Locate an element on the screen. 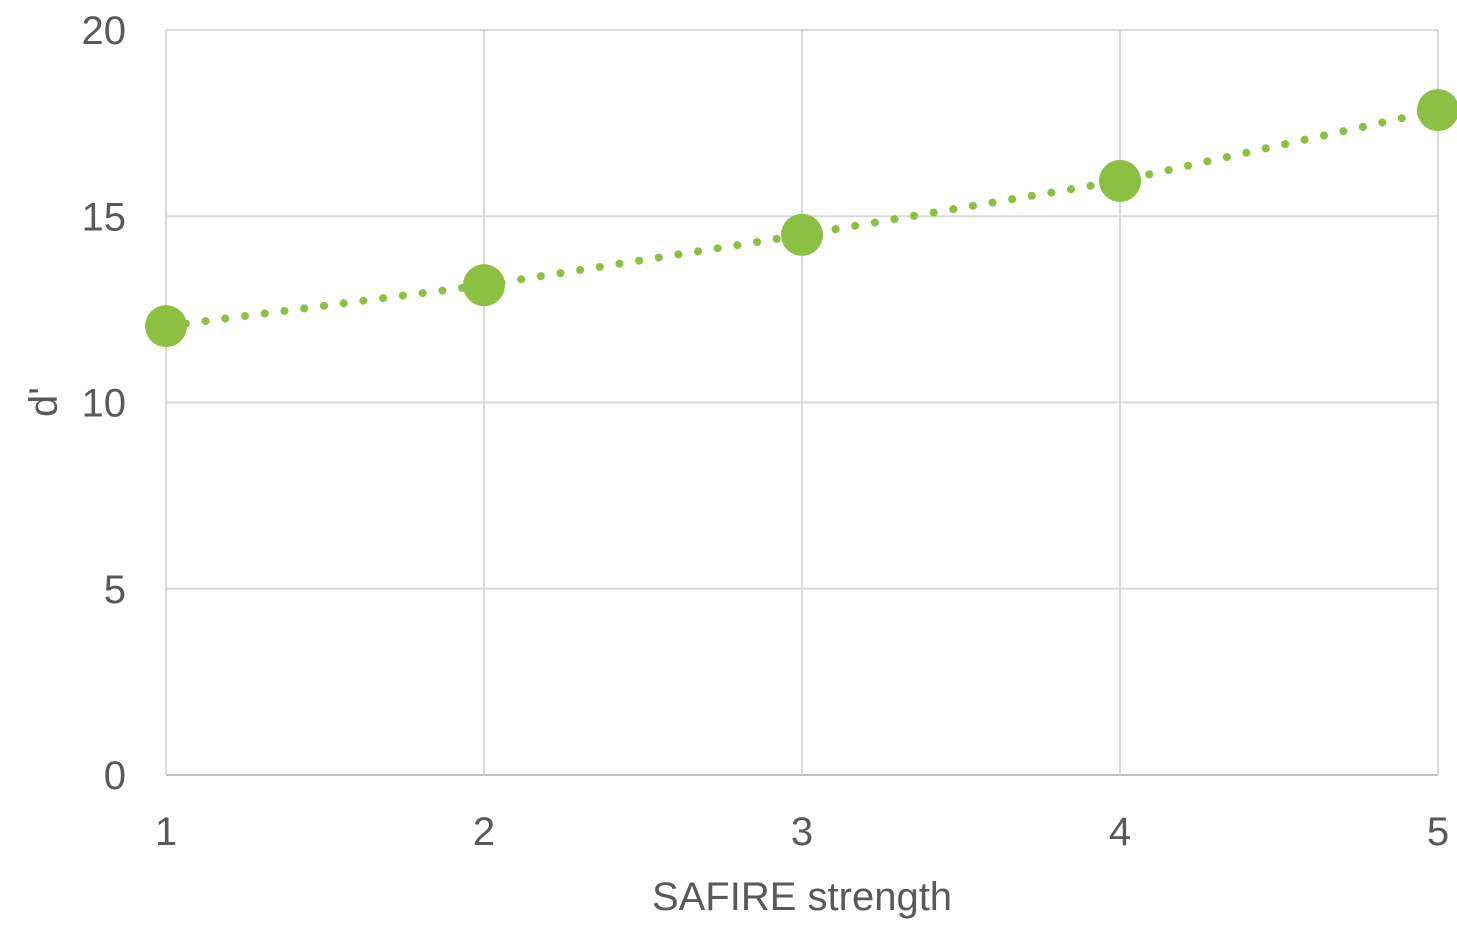 This screenshot has width=1457, height=925. x-axis-title: SAFIRE strength is located at coordinates (802, 897).